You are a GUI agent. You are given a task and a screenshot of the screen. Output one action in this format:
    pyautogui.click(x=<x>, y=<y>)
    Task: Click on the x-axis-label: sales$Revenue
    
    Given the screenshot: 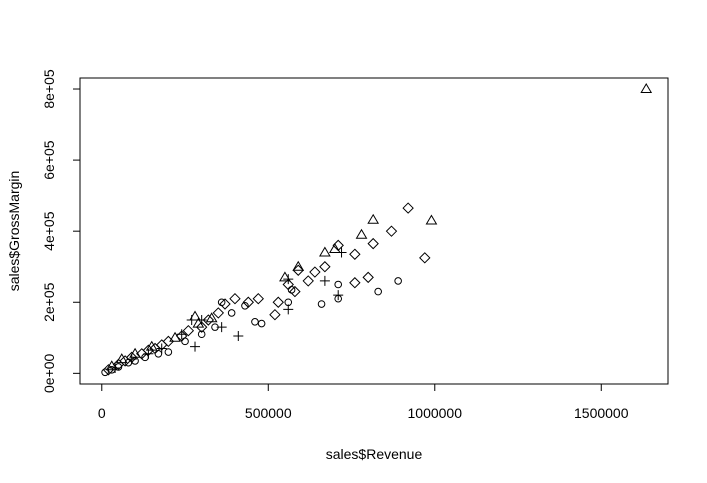 What is the action you would take?
    pyautogui.click(x=374, y=454)
    